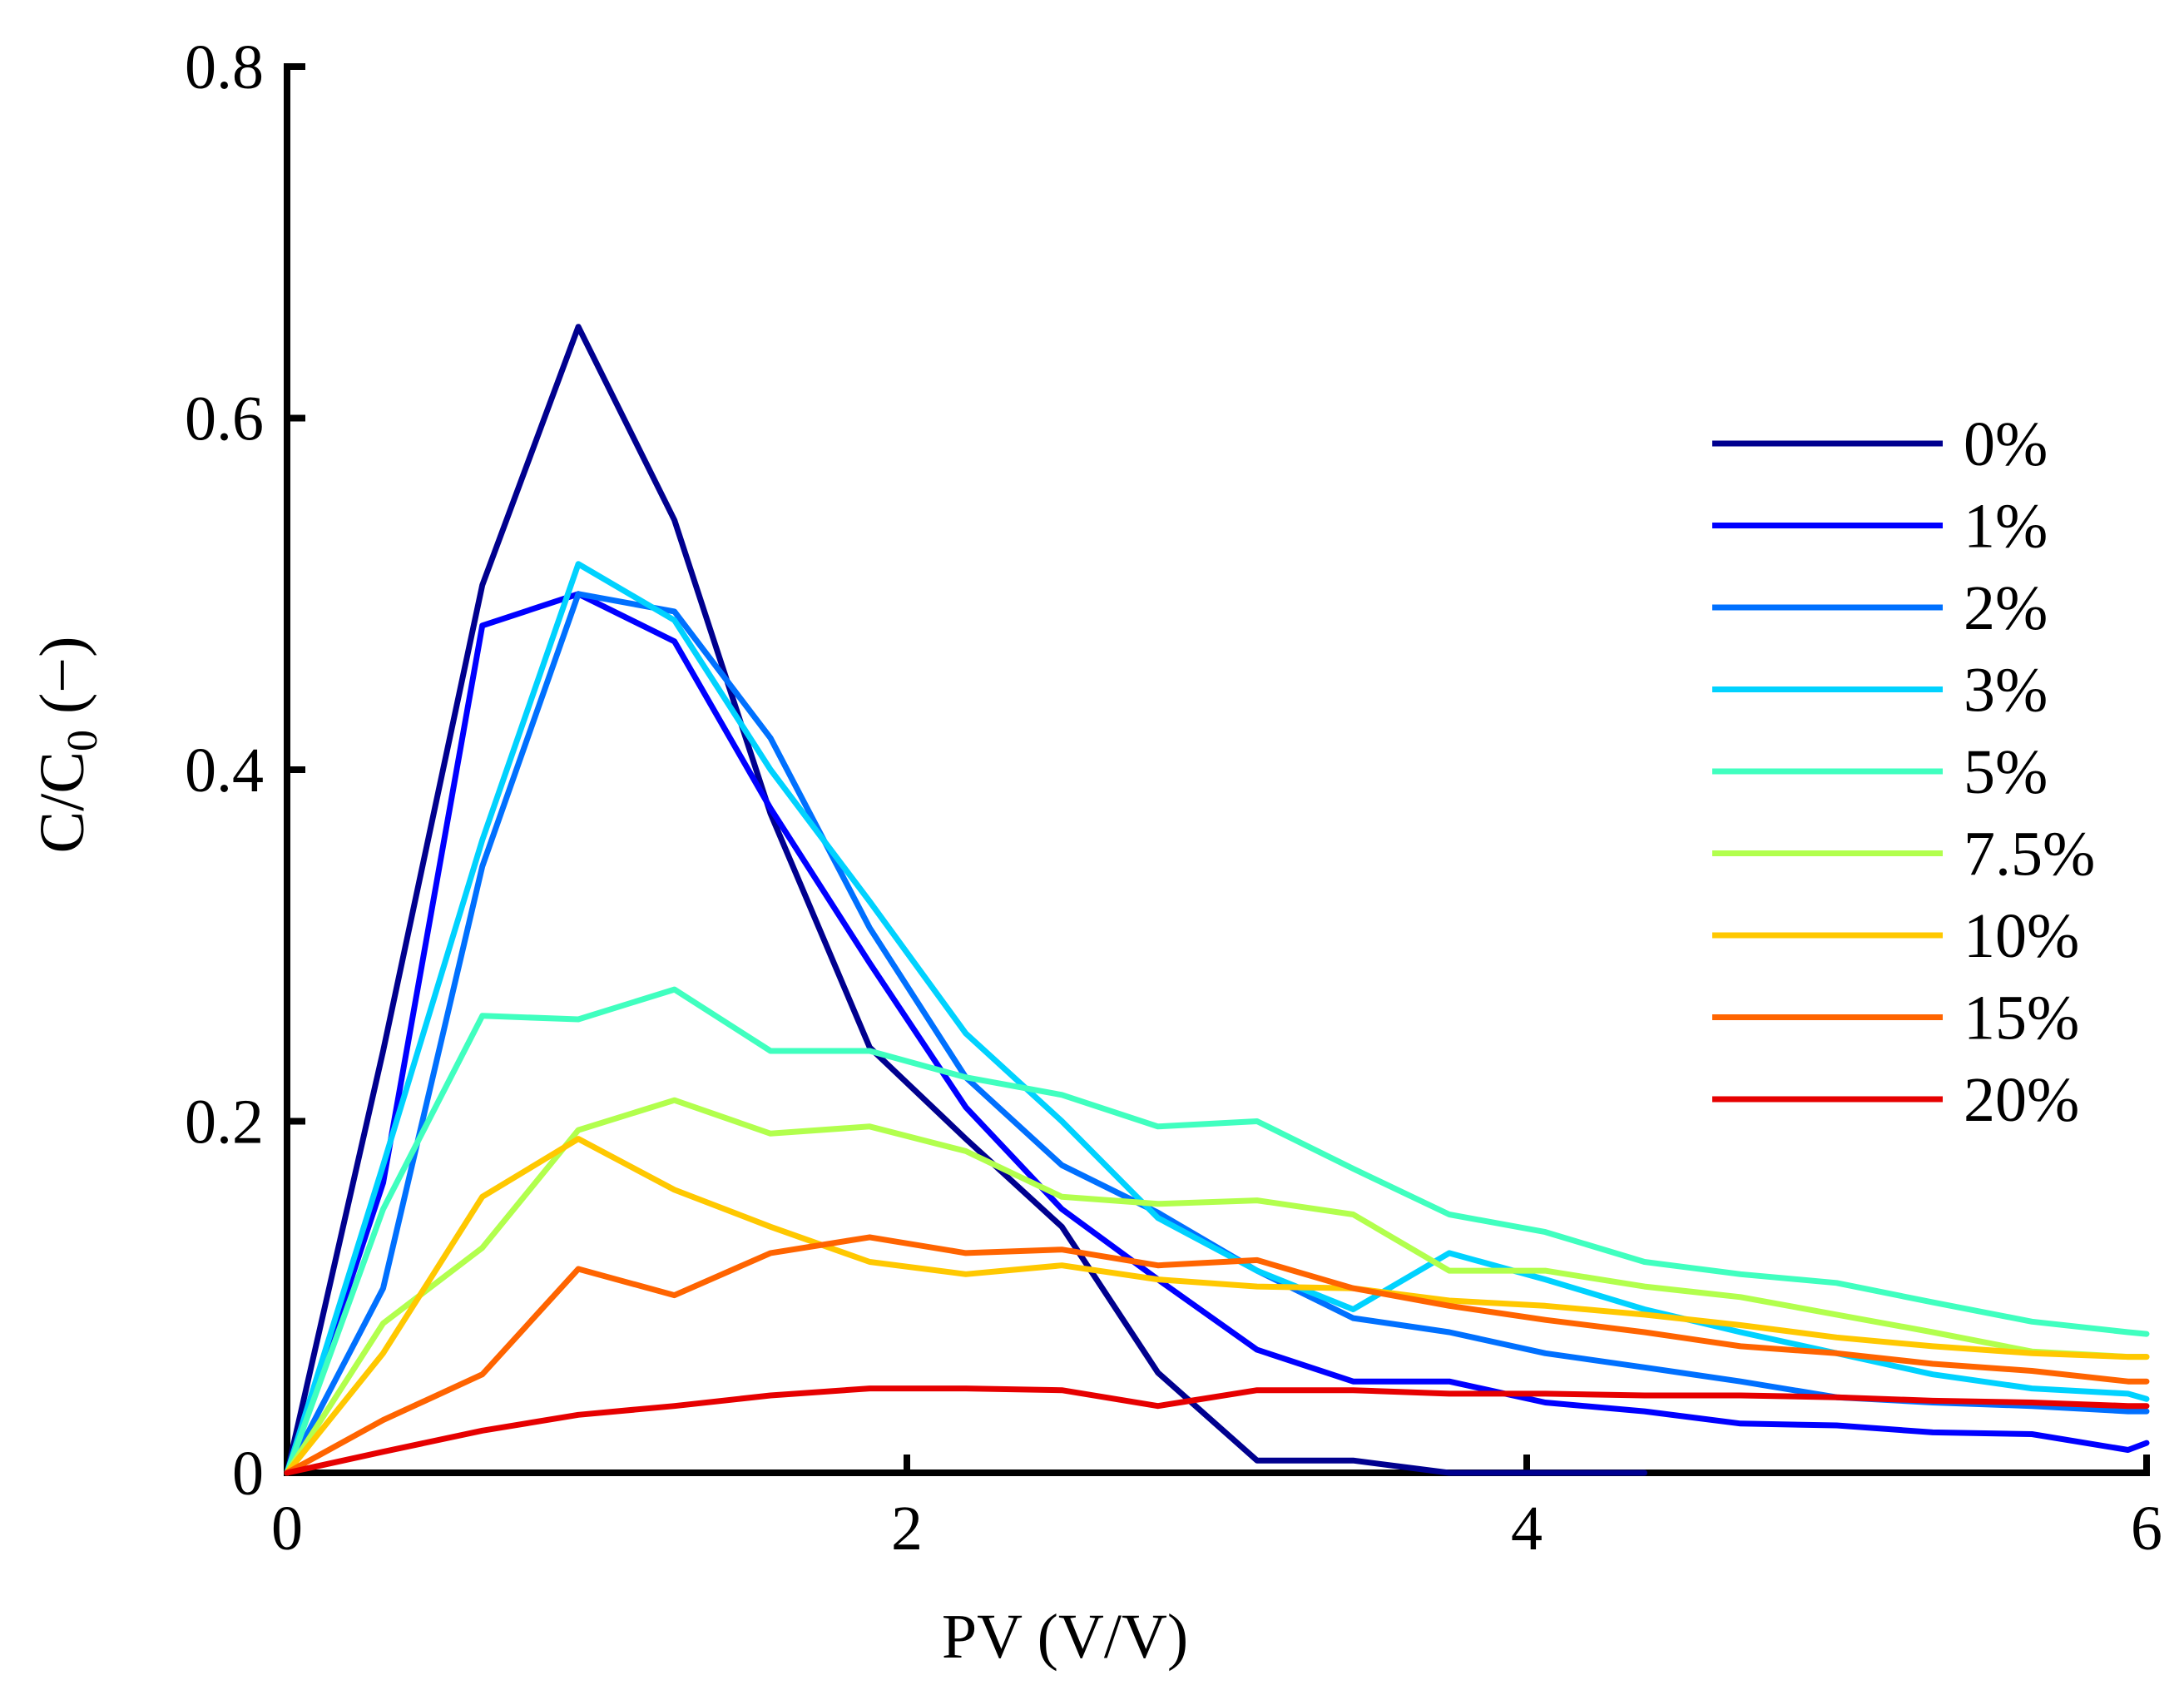 The height and width of the screenshot is (1690, 2184). Describe the element at coordinates (1903, 772) in the screenshot. I see `legend: 0% 1% 2% 3% 5% 7.5% 10% 15% 20%` at that location.